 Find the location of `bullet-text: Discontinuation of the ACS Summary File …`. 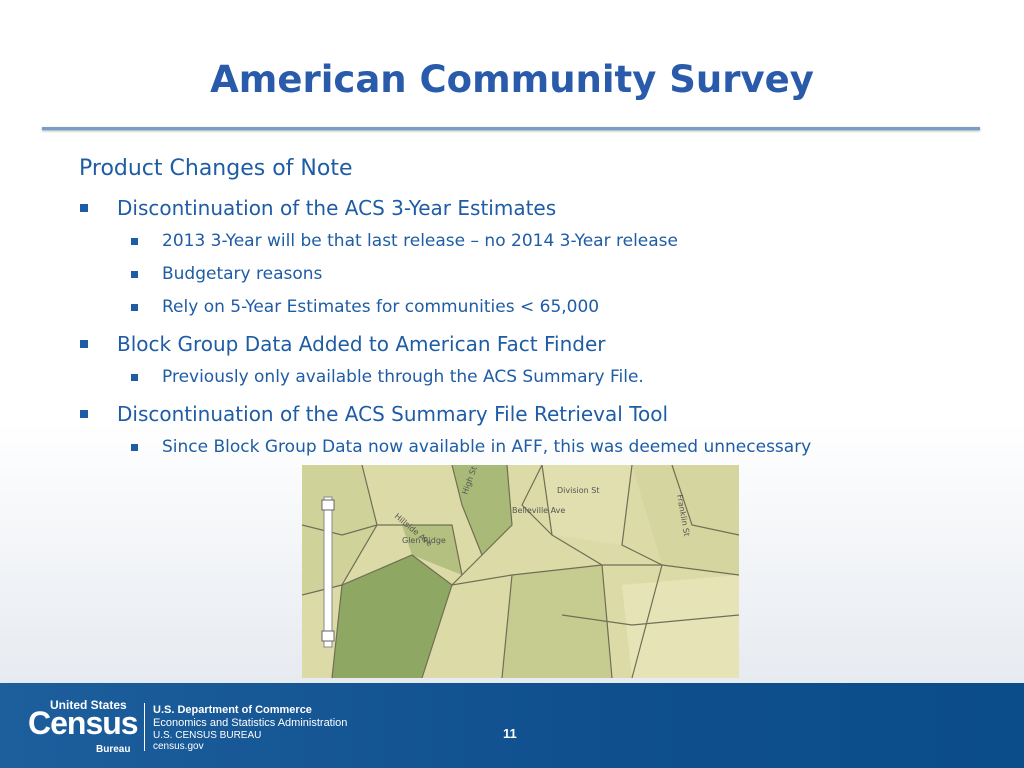

bullet-text: Discontinuation of the ACS Summary File … is located at coordinates (393, 414).